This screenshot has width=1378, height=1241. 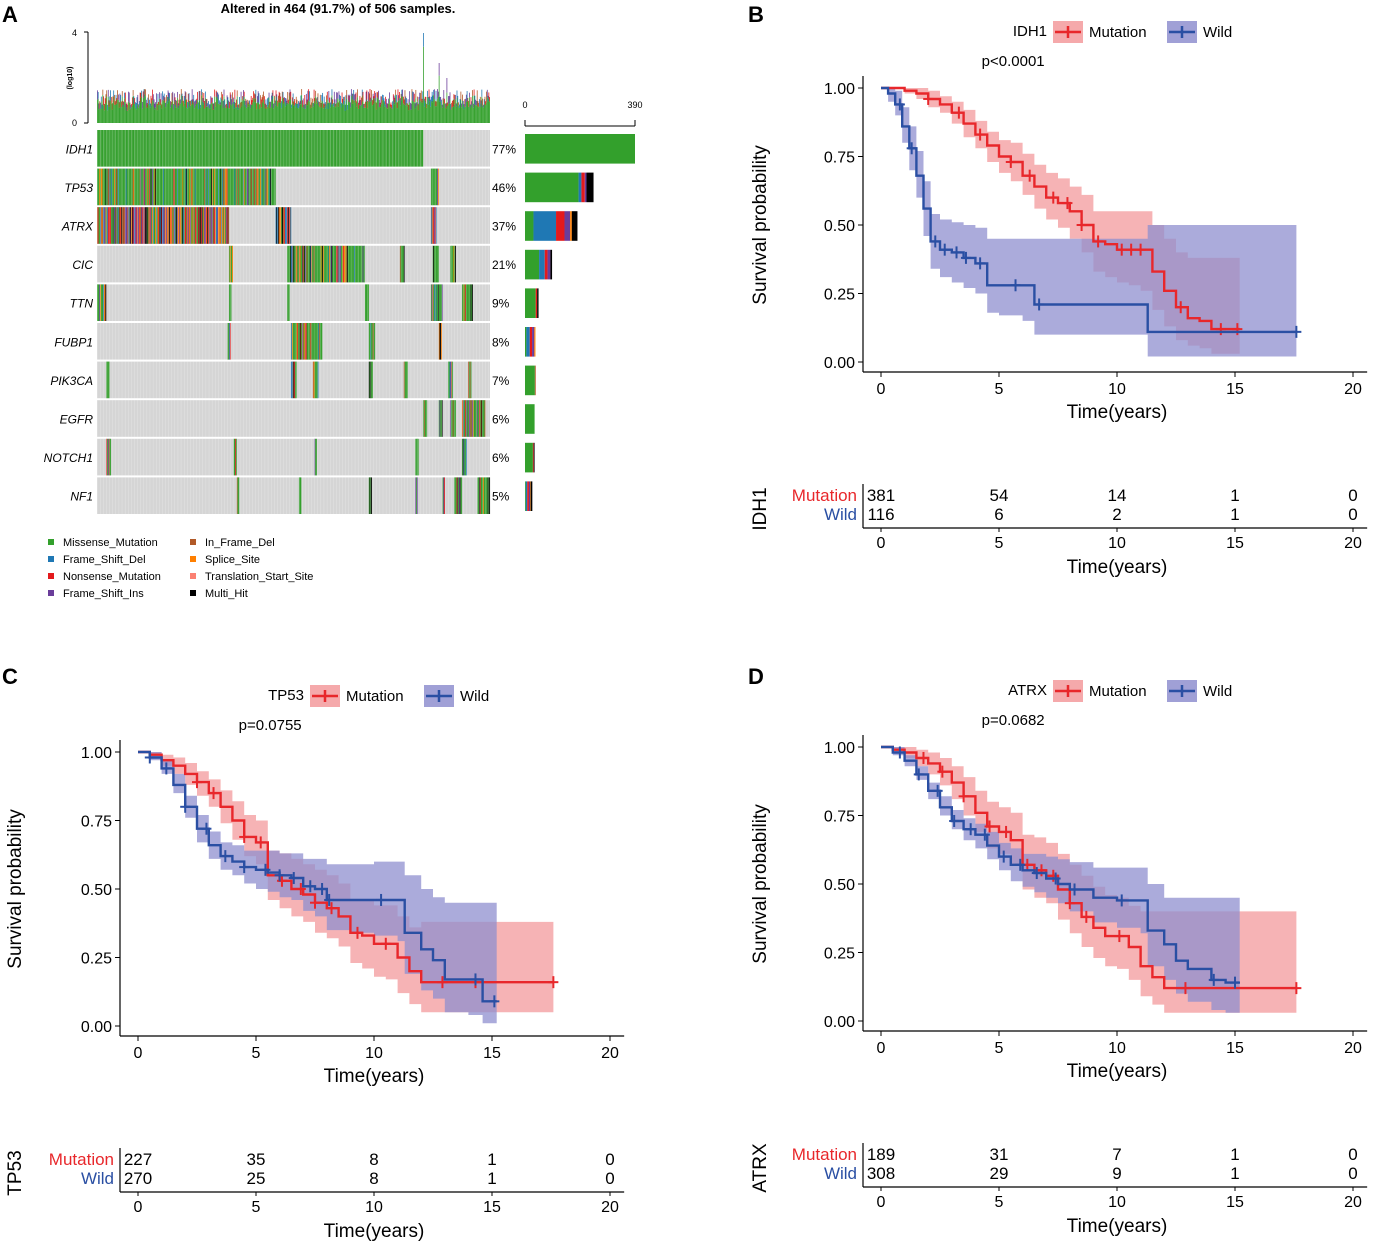 I want to click on legend-swatch, so click(x=193, y=576).